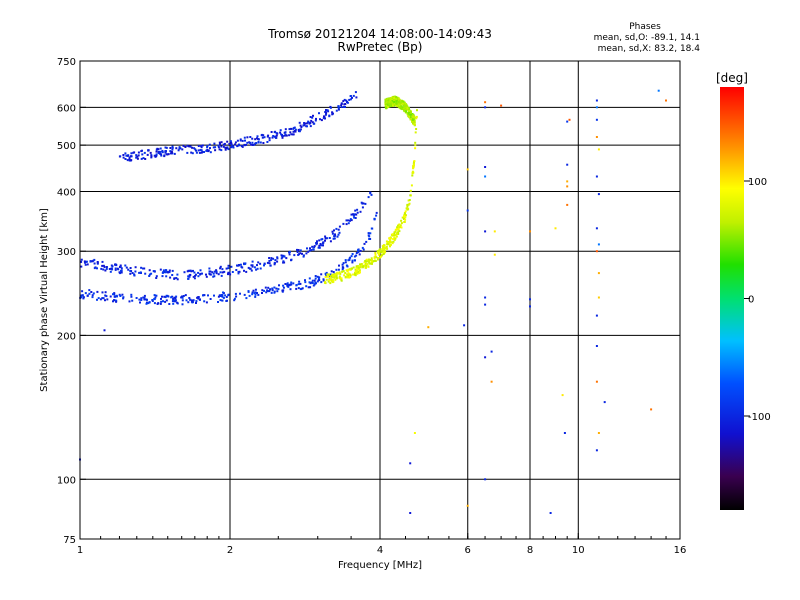 The height and width of the screenshot is (600, 800). What do you see at coordinates (757, 300) in the screenshot?
I see `colorbar-ticks: 100 0 -100` at bounding box center [757, 300].